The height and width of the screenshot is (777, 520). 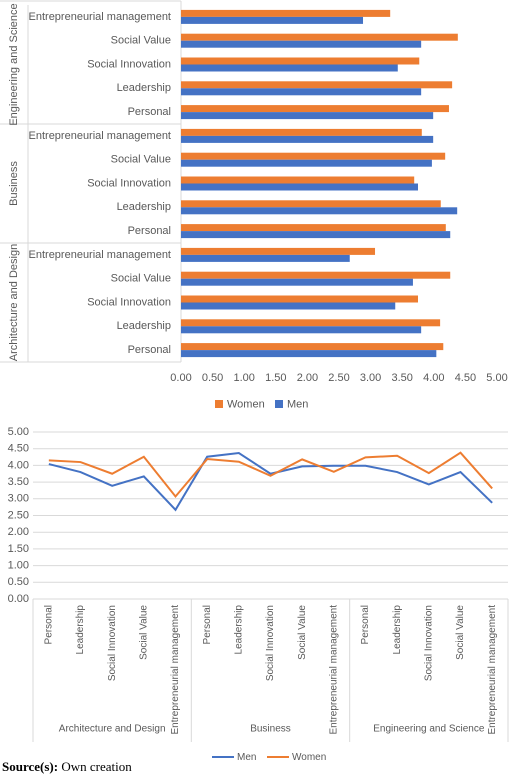 What do you see at coordinates (370, 378) in the screenshot?
I see `x-tick-label: 3.00` at bounding box center [370, 378].